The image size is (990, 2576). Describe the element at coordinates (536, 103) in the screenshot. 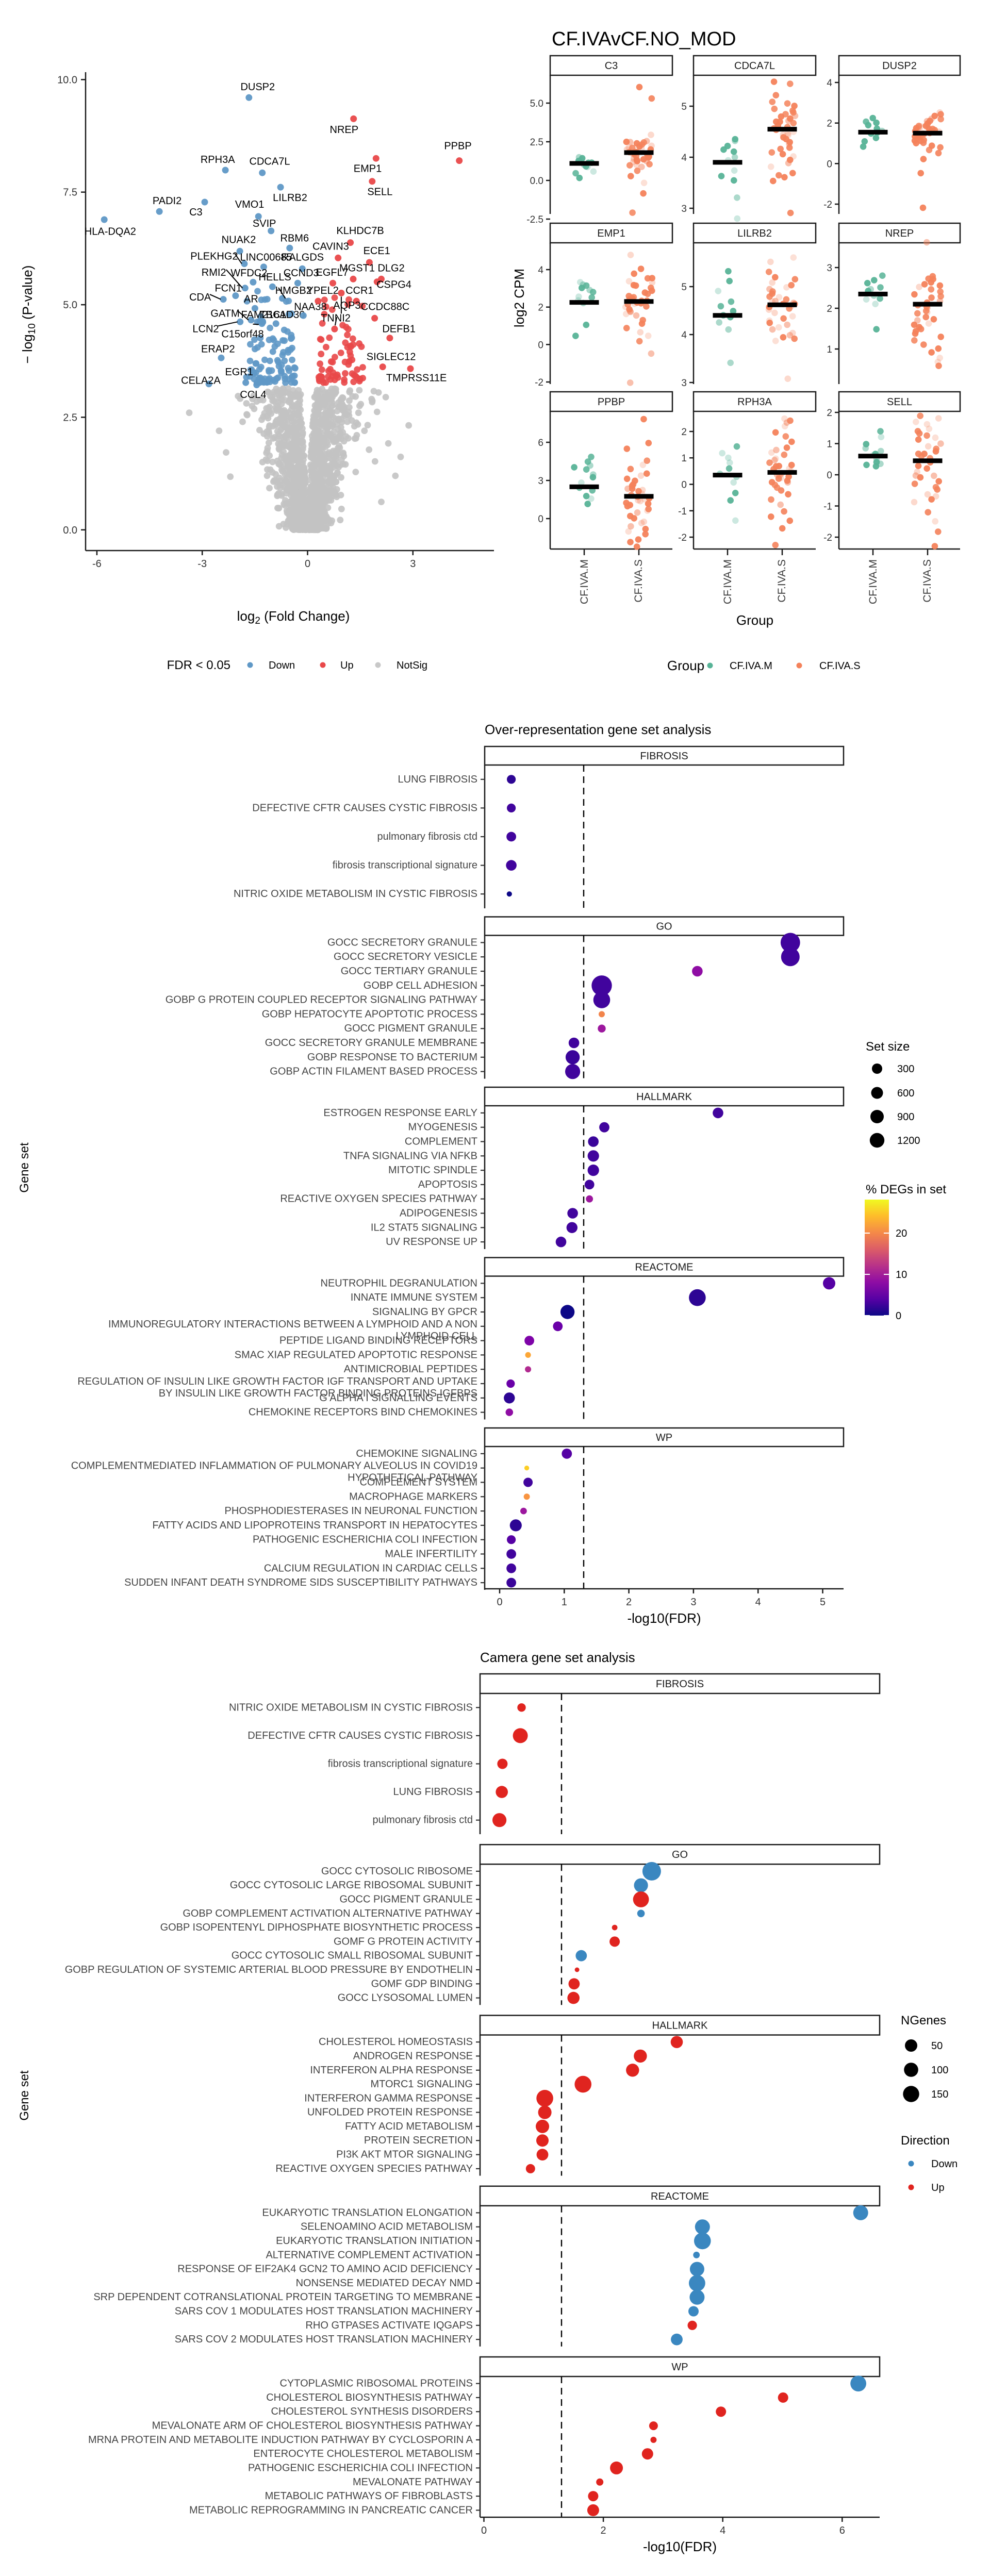

I see `svg-text: 5.0` at that location.